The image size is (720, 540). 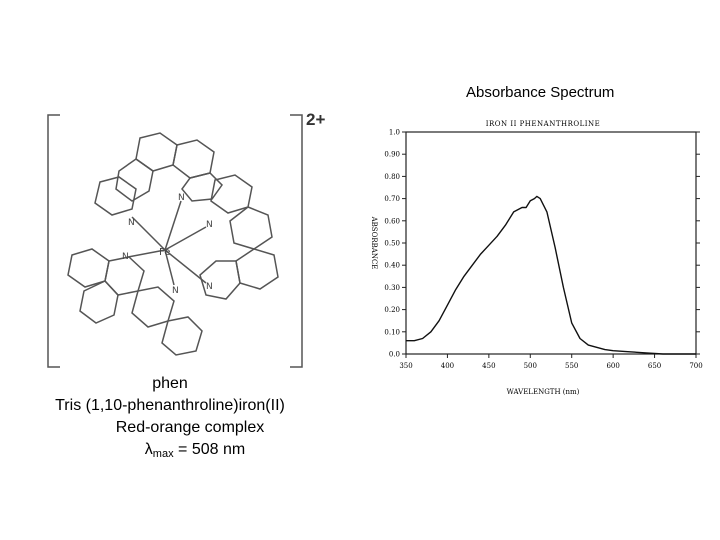 What do you see at coordinates (170, 383) in the screenshot?
I see `ligand-abbrev: phen` at bounding box center [170, 383].